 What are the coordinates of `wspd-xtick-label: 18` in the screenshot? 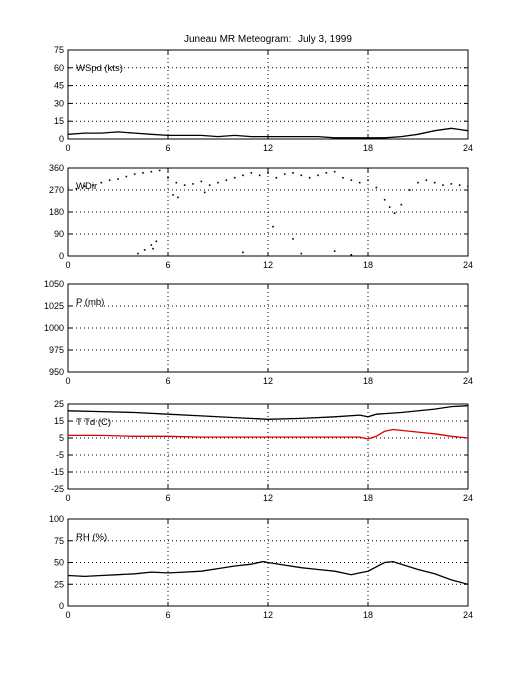 It's located at (368, 148).